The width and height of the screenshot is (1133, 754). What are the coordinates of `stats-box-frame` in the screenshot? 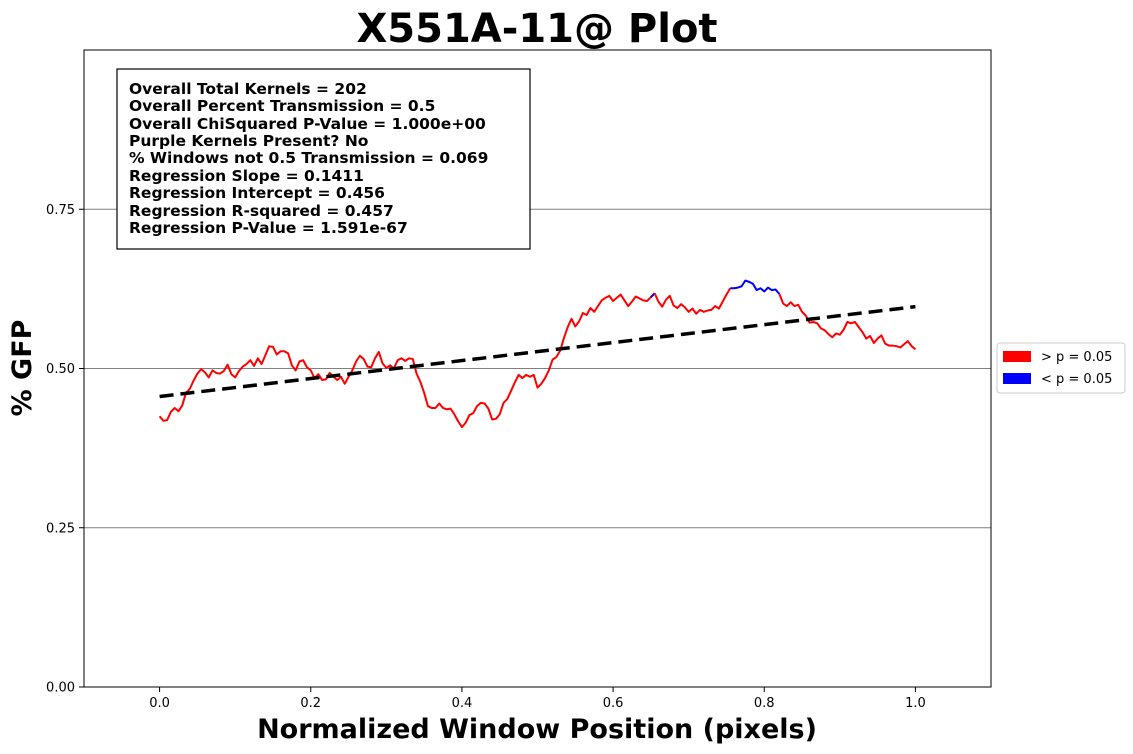 It's located at (323, 159).